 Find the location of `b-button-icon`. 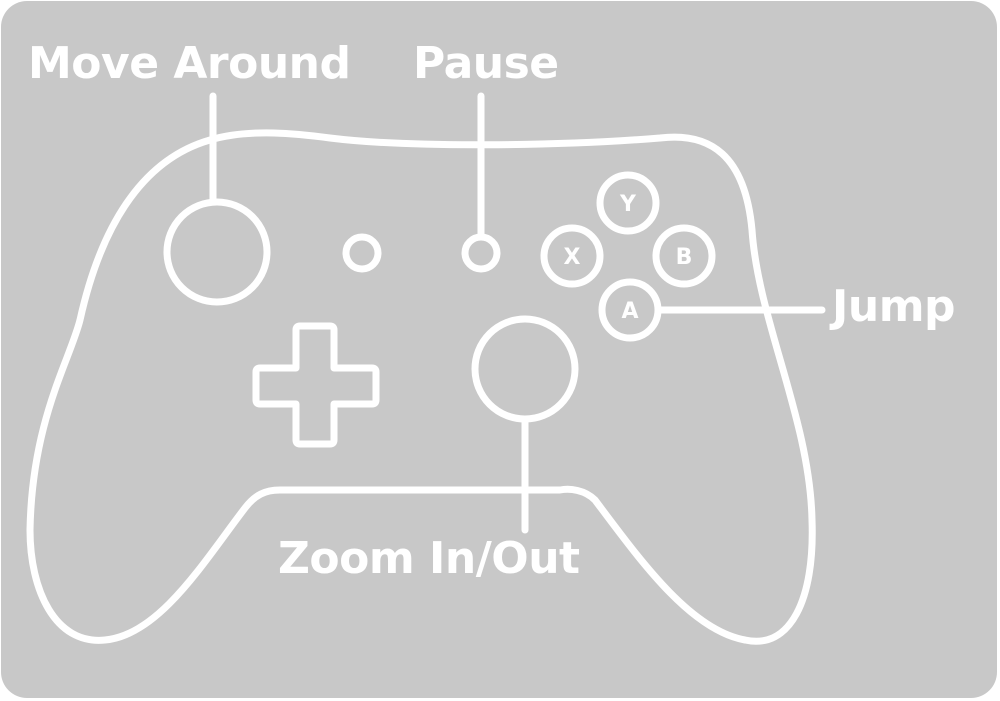

b-button-icon is located at coordinates (684, 256).